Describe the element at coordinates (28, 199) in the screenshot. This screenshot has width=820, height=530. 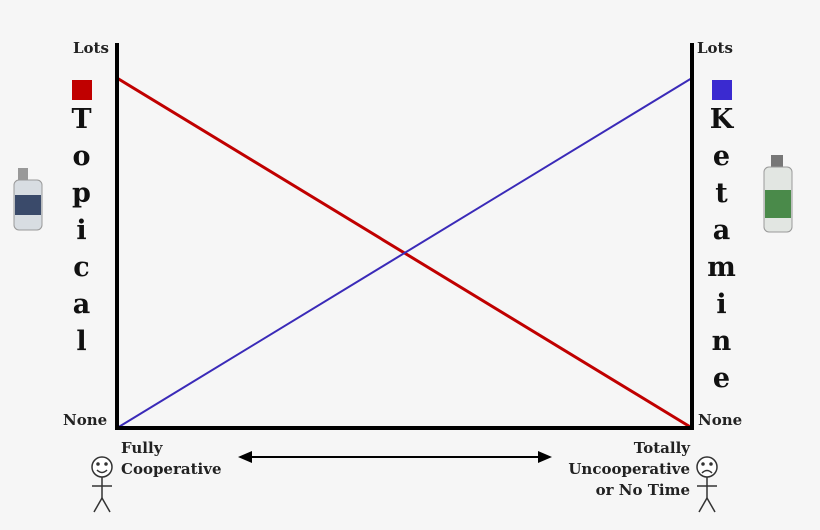
I see `topical-vial` at that location.